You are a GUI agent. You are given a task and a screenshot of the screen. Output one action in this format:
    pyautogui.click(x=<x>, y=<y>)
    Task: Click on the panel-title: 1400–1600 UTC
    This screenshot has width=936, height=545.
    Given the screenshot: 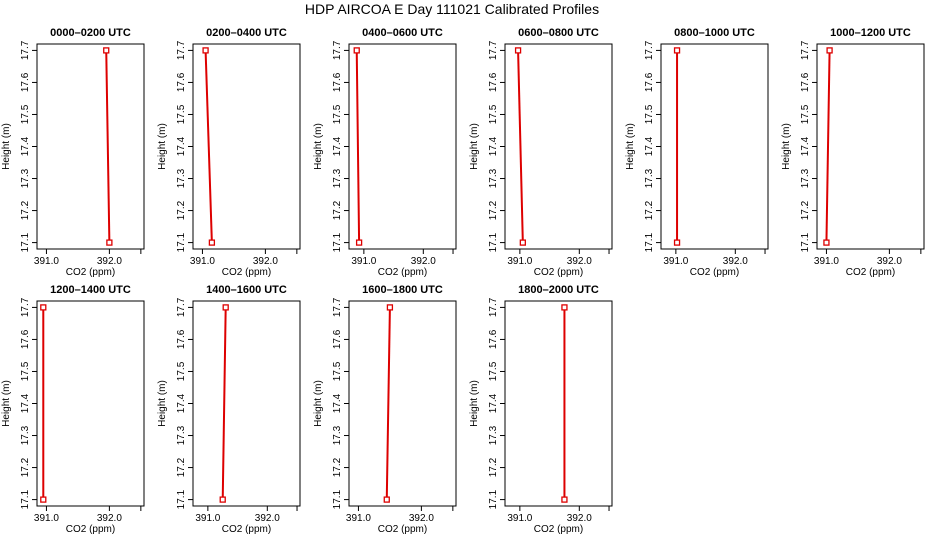 What is the action you would take?
    pyautogui.click(x=246, y=290)
    